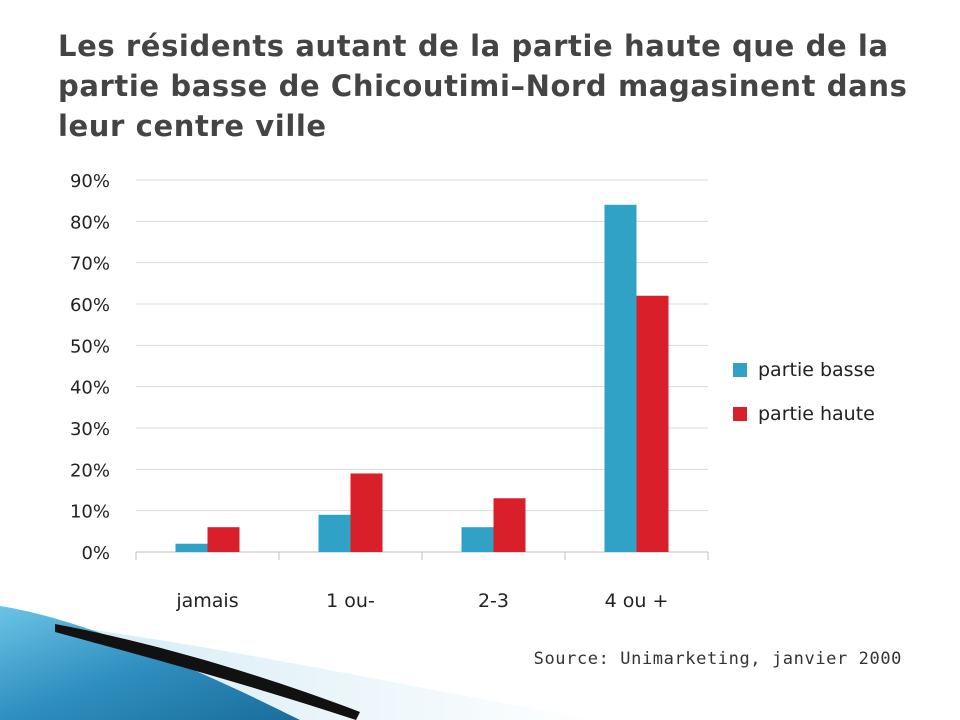 This screenshot has width=960, height=720. What do you see at coordinates (350, 601) in the screenshot?
I see `x-tick-label: 1 ou-` at bounding box center [350, 601].